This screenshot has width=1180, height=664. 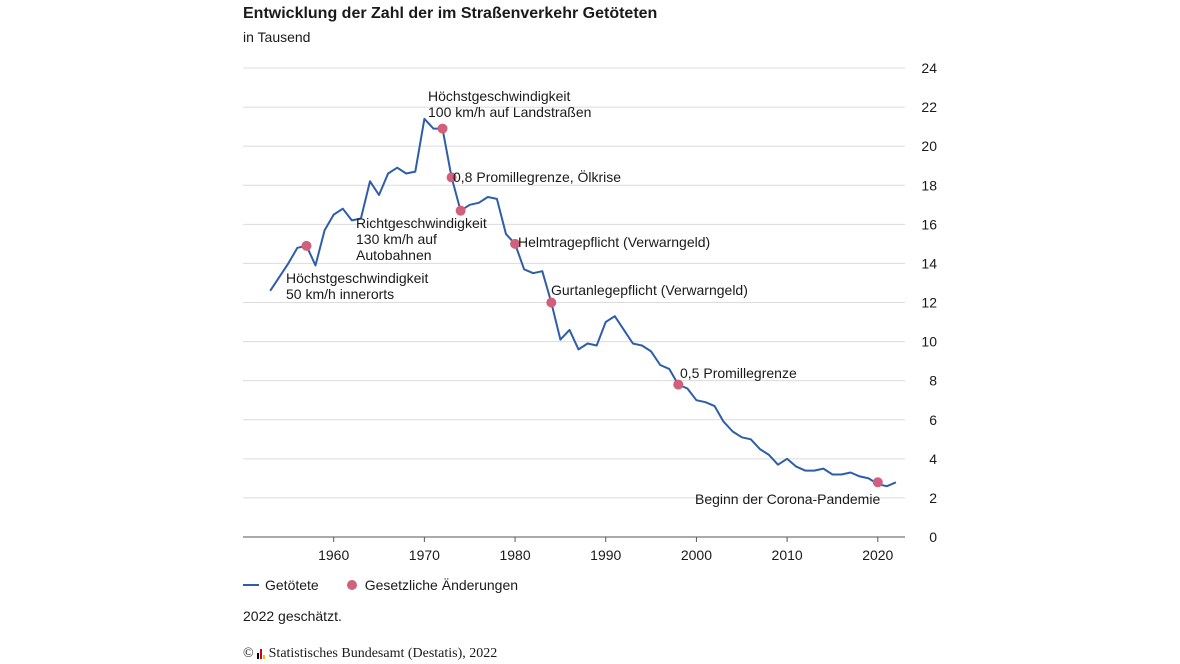 I want to click on annotation-label: Höchstgeschwindigkeit 50 km/h innerorts, so click(x=357, y=286).